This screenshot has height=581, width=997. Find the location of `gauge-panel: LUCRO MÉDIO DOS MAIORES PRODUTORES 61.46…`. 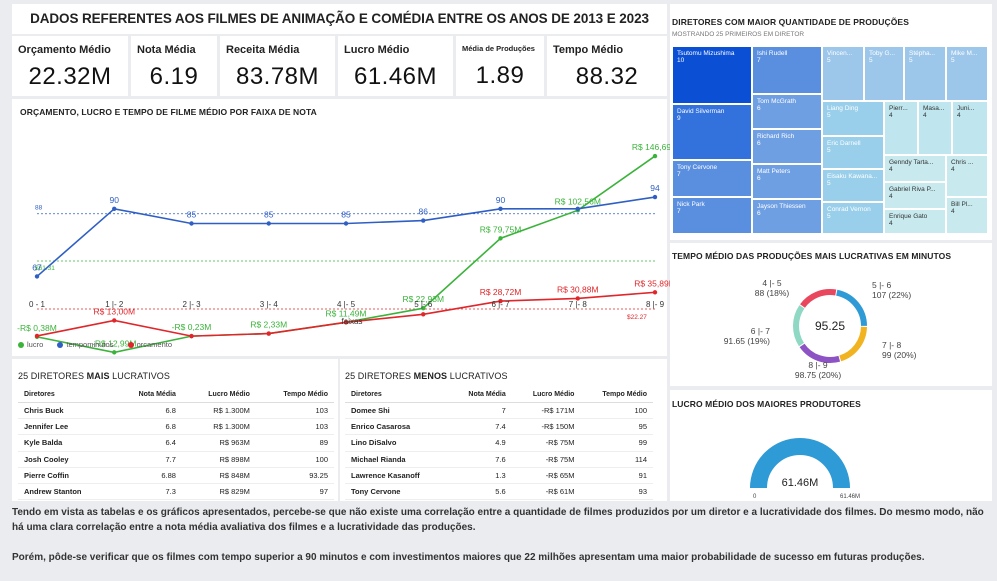

gauge-panel: LUCRO MÉDIO DOS MAIORES PRODUTORES 61.46… is located at coordinates (831, 445).